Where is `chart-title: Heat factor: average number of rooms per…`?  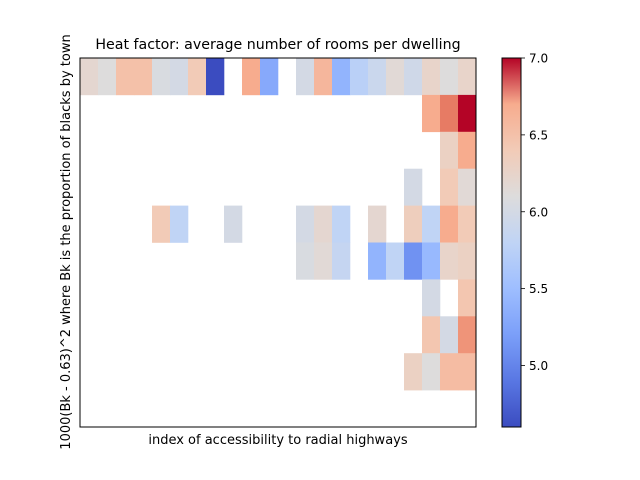 chart-title: Heat factor: average number of rooms per… is located at coordinates (277, 45).